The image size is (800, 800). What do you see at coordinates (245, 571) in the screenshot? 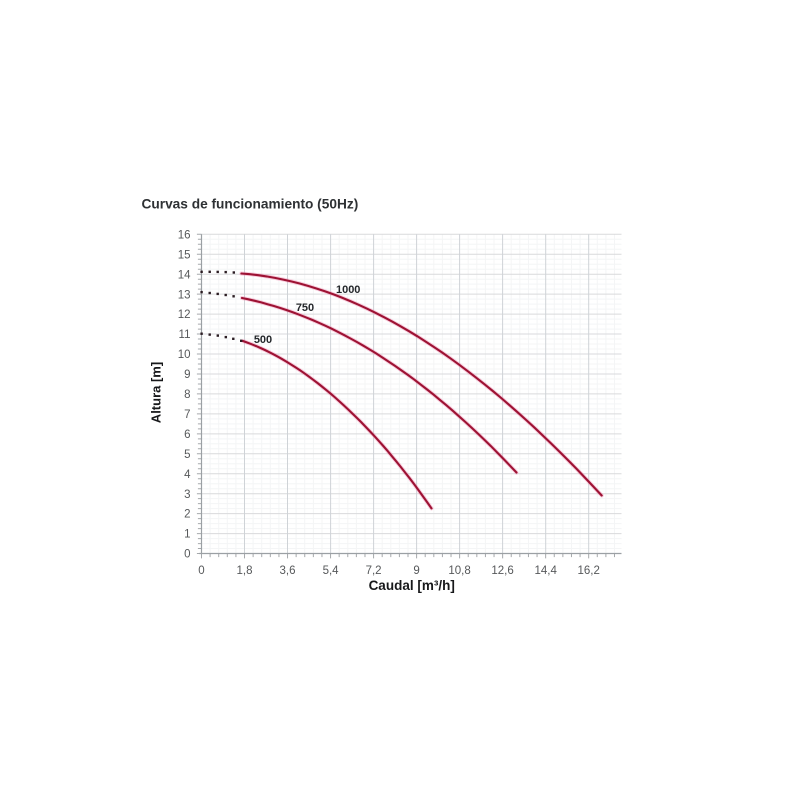
I see `svg-text: 1,8` at bounding box center [245, 571].